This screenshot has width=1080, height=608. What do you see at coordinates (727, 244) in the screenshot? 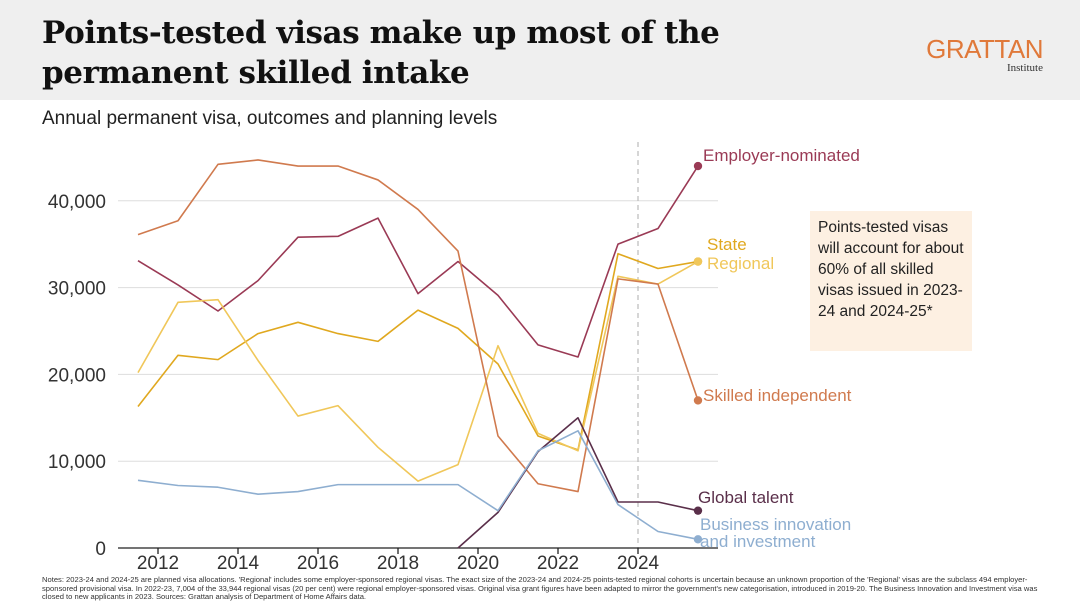
I see `series-label: State` at bounding box center [727, 244].